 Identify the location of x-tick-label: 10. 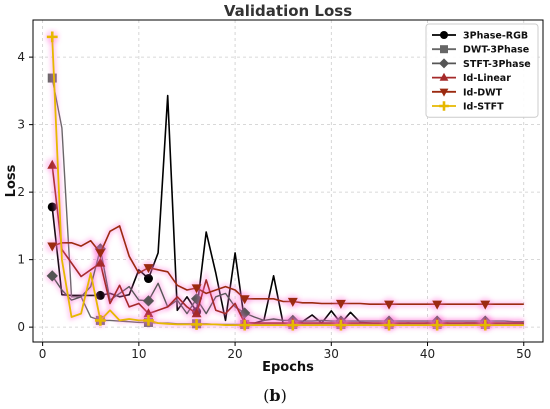
(138, 354).